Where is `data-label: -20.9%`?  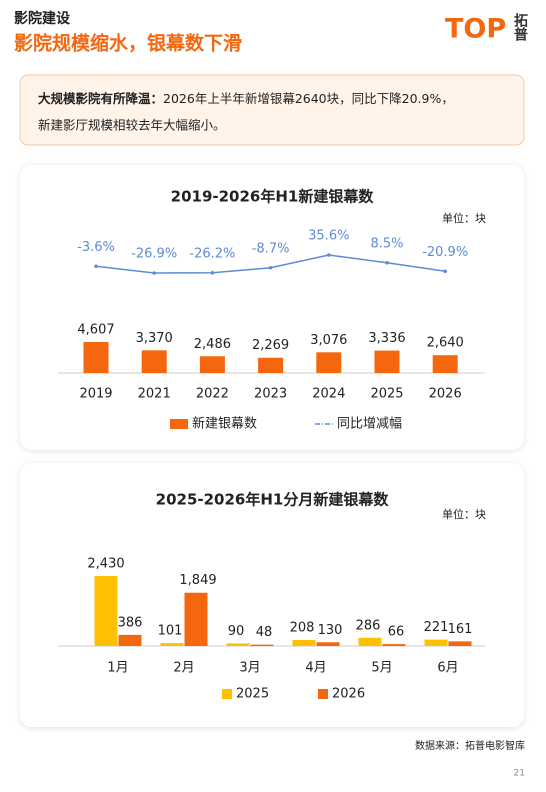
data-label: -20.9% is located at coordinates (445, 252).